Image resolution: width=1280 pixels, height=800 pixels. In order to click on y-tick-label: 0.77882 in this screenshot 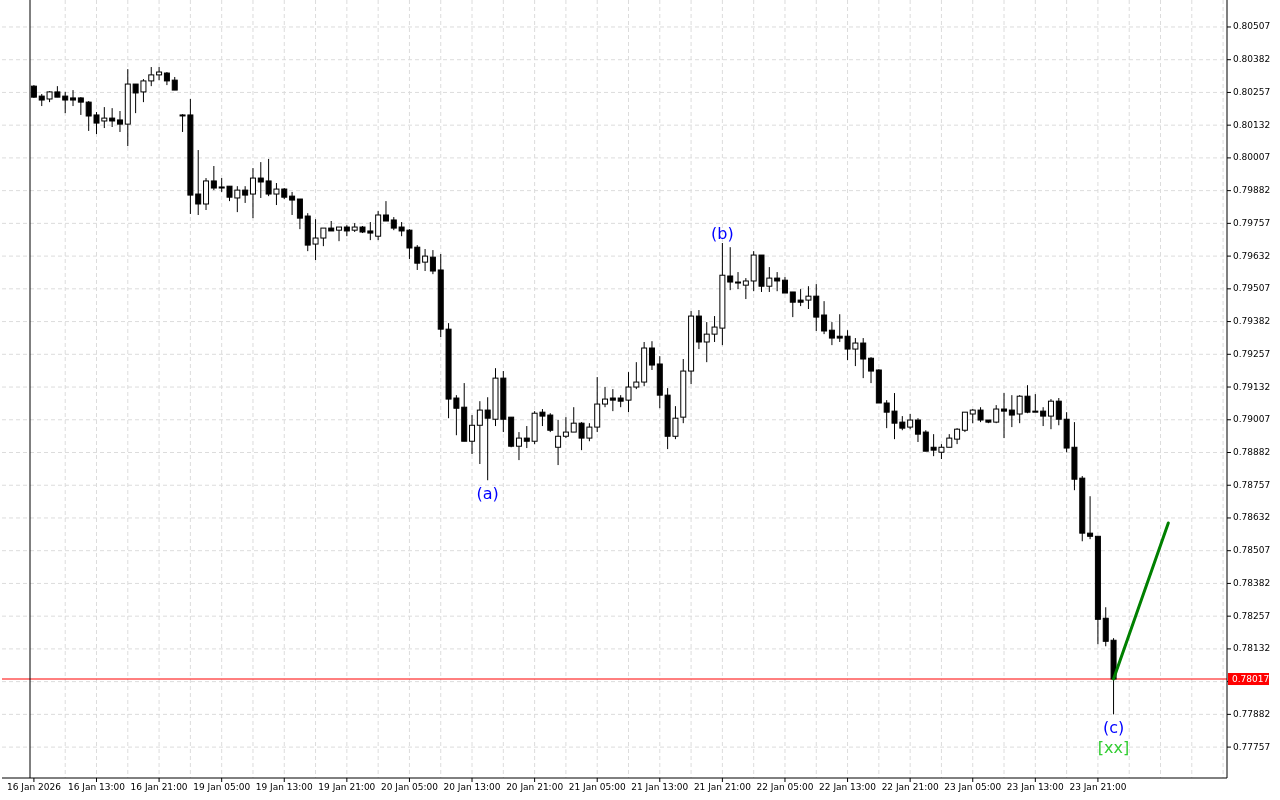, I will do `click(1252, 713)`.